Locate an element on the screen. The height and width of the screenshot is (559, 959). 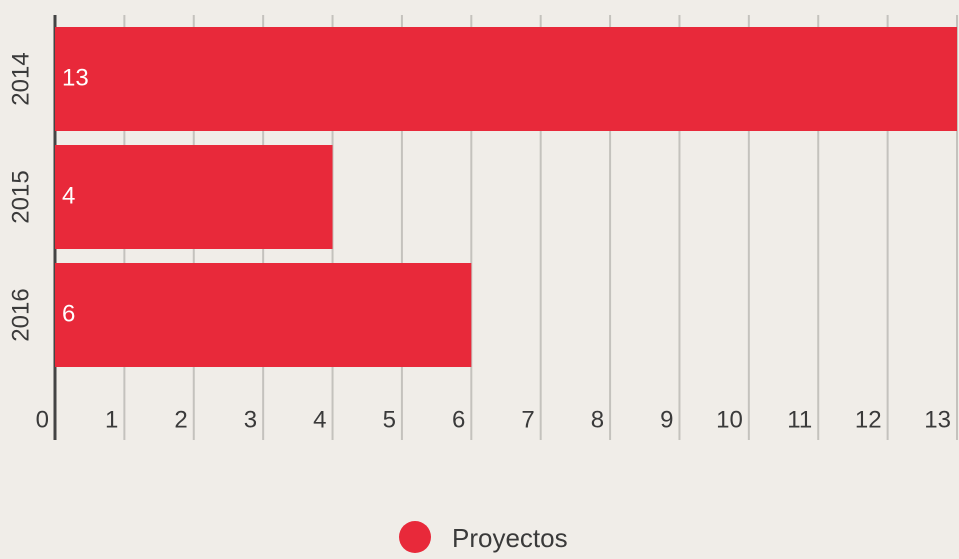
x-tick-label: 13 is located at coordinates (937, 419).